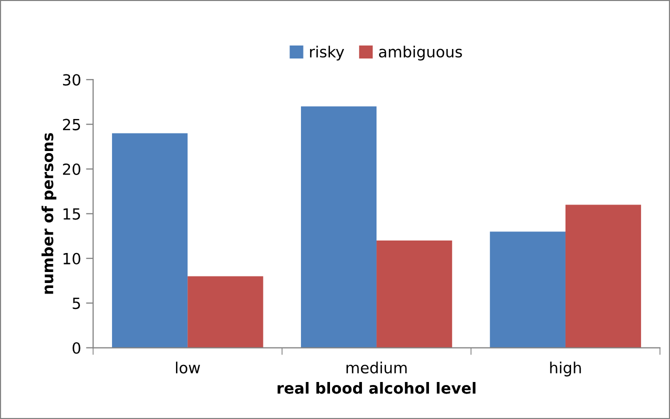  I want to click on x-tick-label: medium, so click(376, 368).